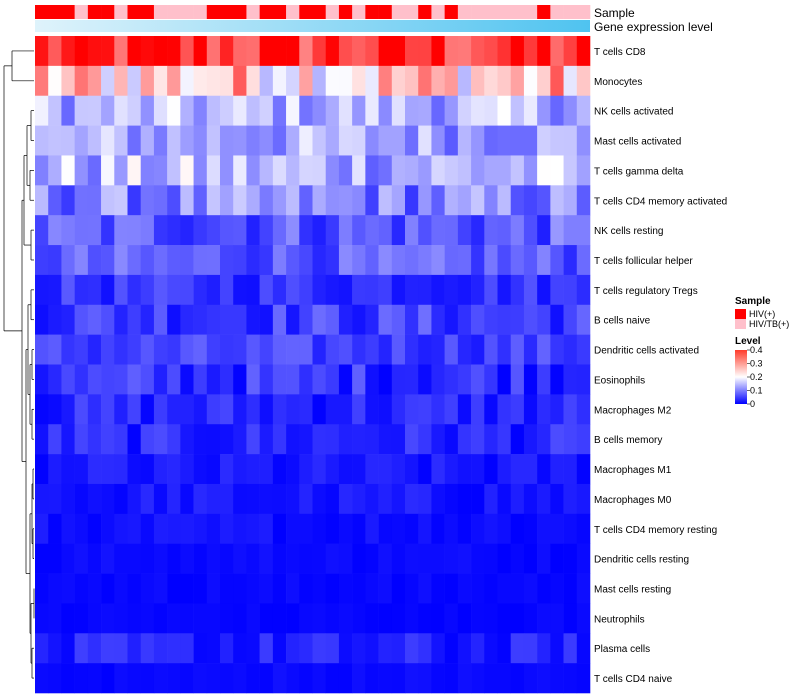 The image size is (800, 700). What do you see at coordinates (628, 440) in the screenshot?
I see `row-label: B cells memory` at bounding box center [628, 440].